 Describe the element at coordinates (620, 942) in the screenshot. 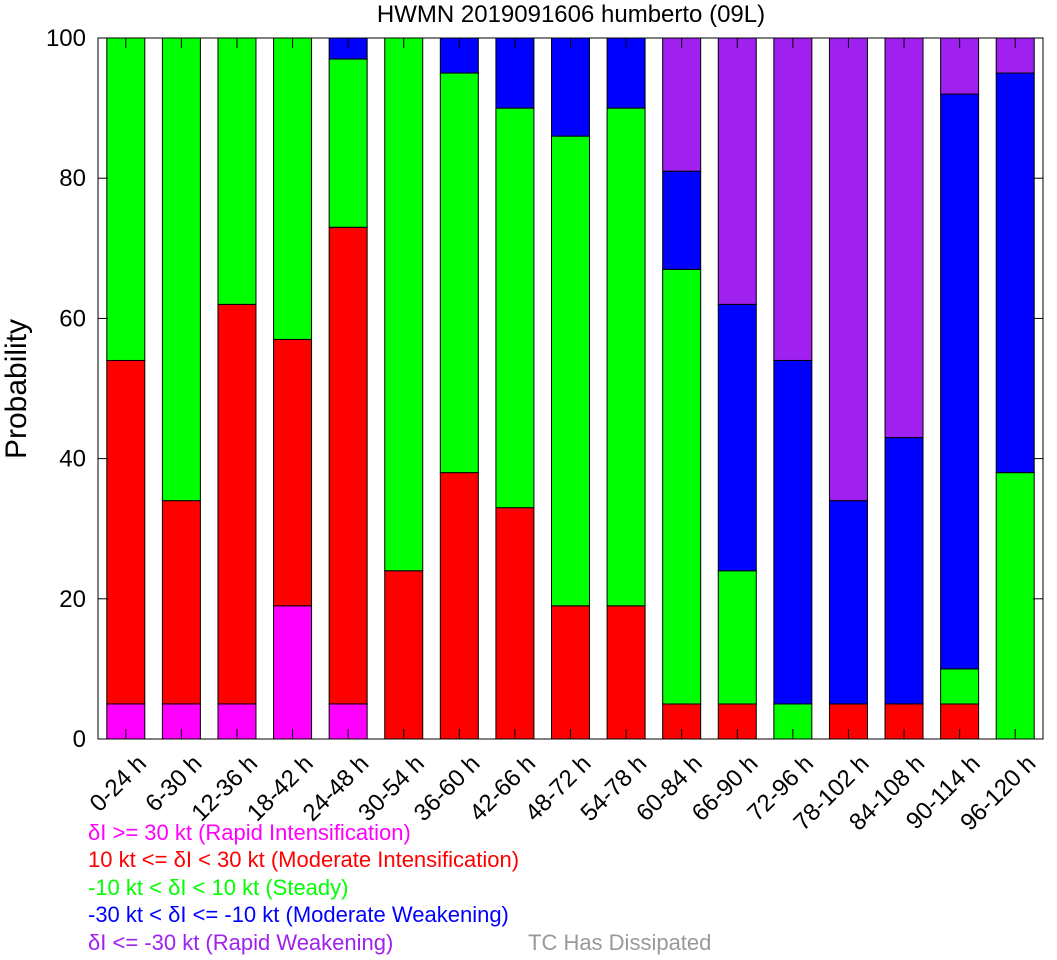

I see `legend-entry-dissipated: TC Has Dissipated` at that location.